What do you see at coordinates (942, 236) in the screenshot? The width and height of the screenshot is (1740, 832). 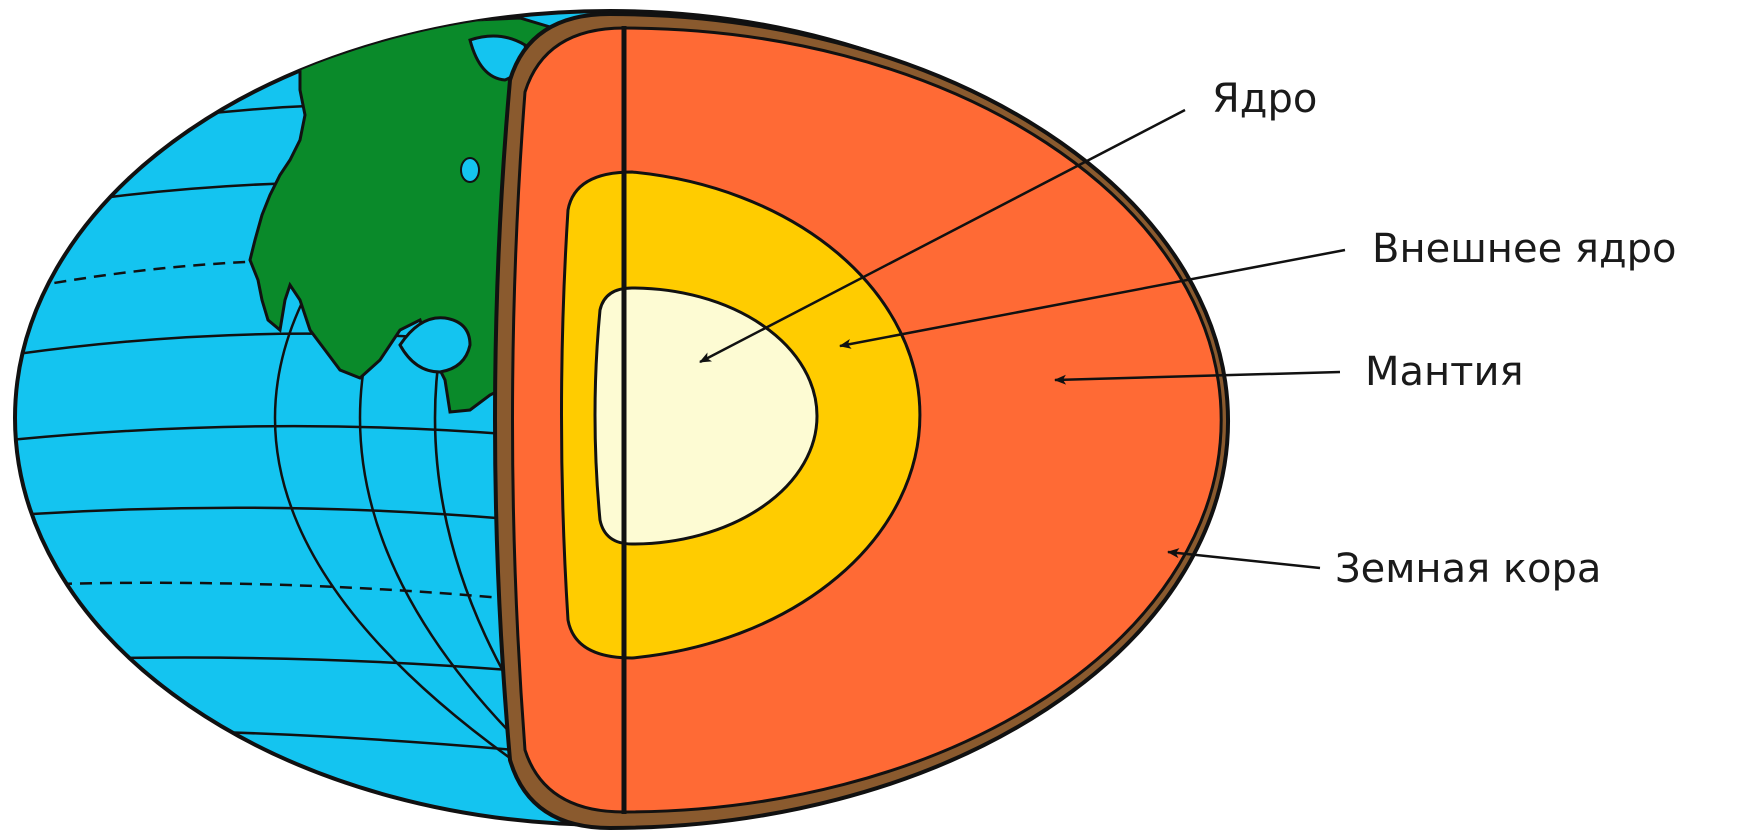 I see `inner-core-leader` at bounding box center [942, 236].